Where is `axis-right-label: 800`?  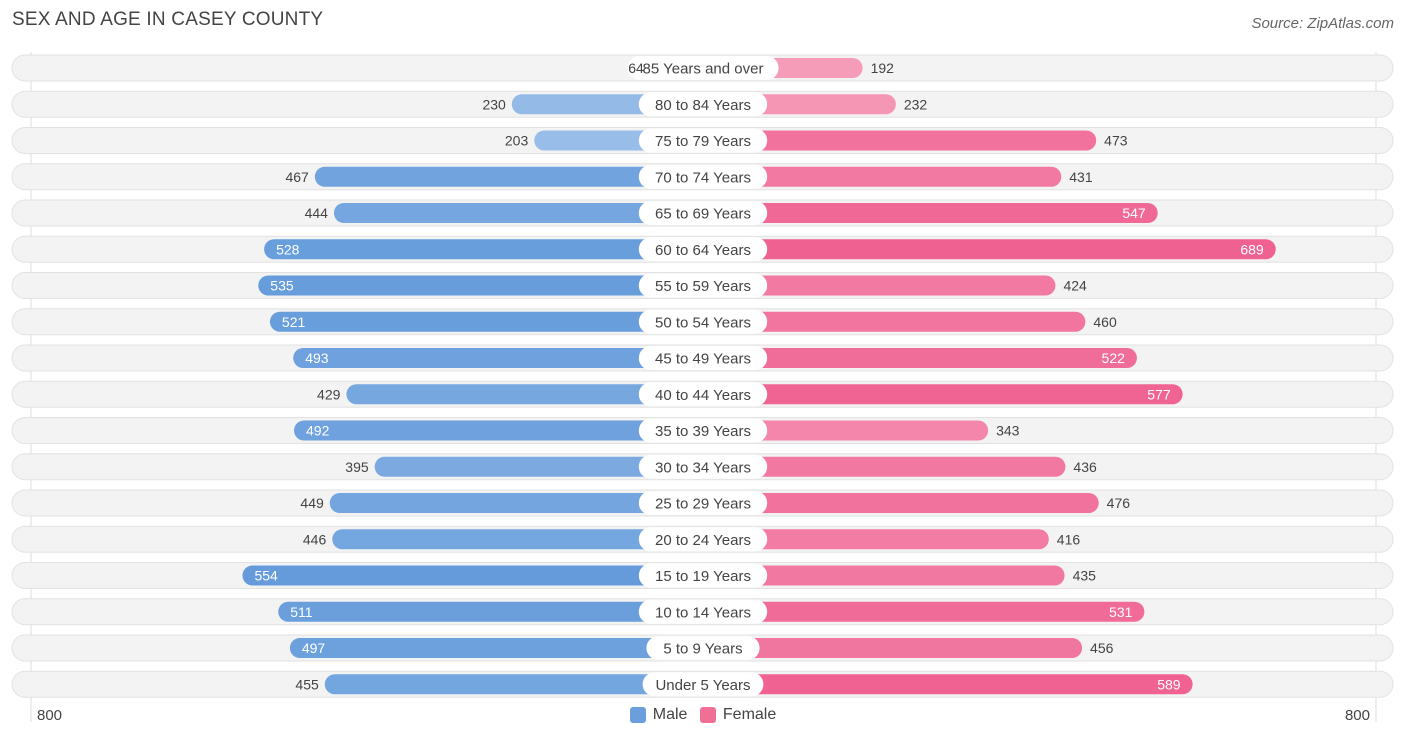
axis-right-label: 800 is located at coordinates (1357, 715).